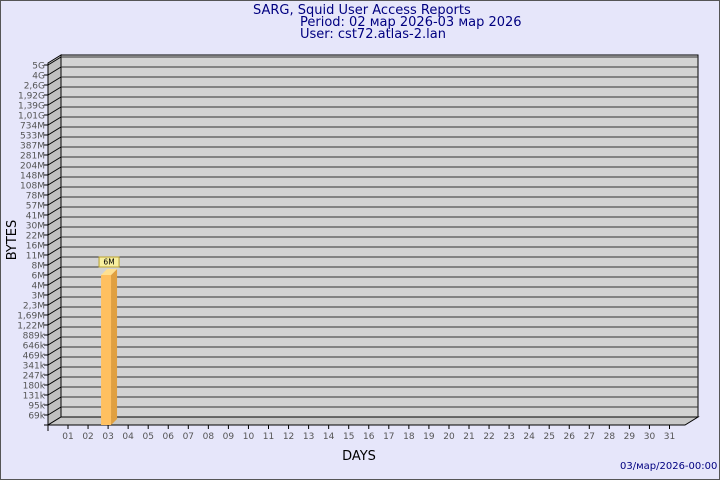 The width and height of the screenshot is (720, 480). What do you see at coordinates (630, 437) in the screenshot?
I see `x-tick-label: 29` at bounding box center [630, 437].